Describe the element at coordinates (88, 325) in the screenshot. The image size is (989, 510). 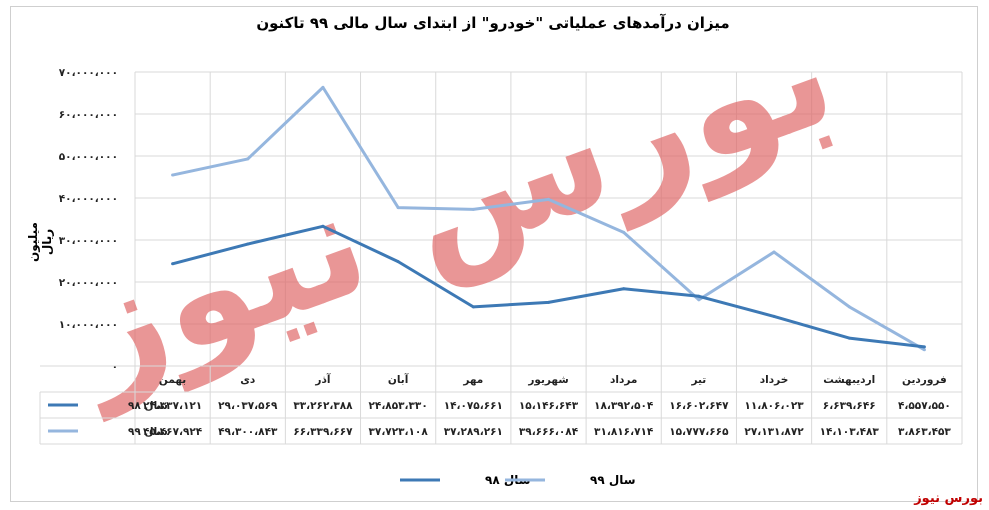
I see `y-tick-label: ۱۰،۰۰۰،۰۰۰` at that location.